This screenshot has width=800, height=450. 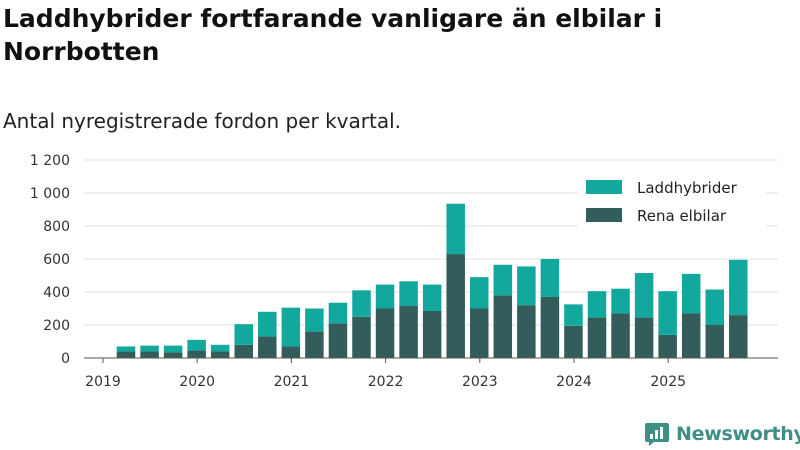 What do you see at coordinates (103, 382) in the screenshot?
I see `x-tick-label: 2019` at bounding box center [103, 382].